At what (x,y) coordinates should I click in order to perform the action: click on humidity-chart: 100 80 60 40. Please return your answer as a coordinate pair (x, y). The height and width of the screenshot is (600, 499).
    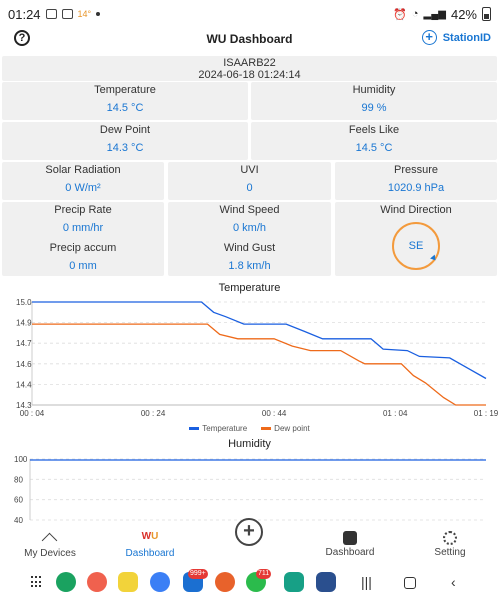
    Looking at the image, I should click on (250, 490).